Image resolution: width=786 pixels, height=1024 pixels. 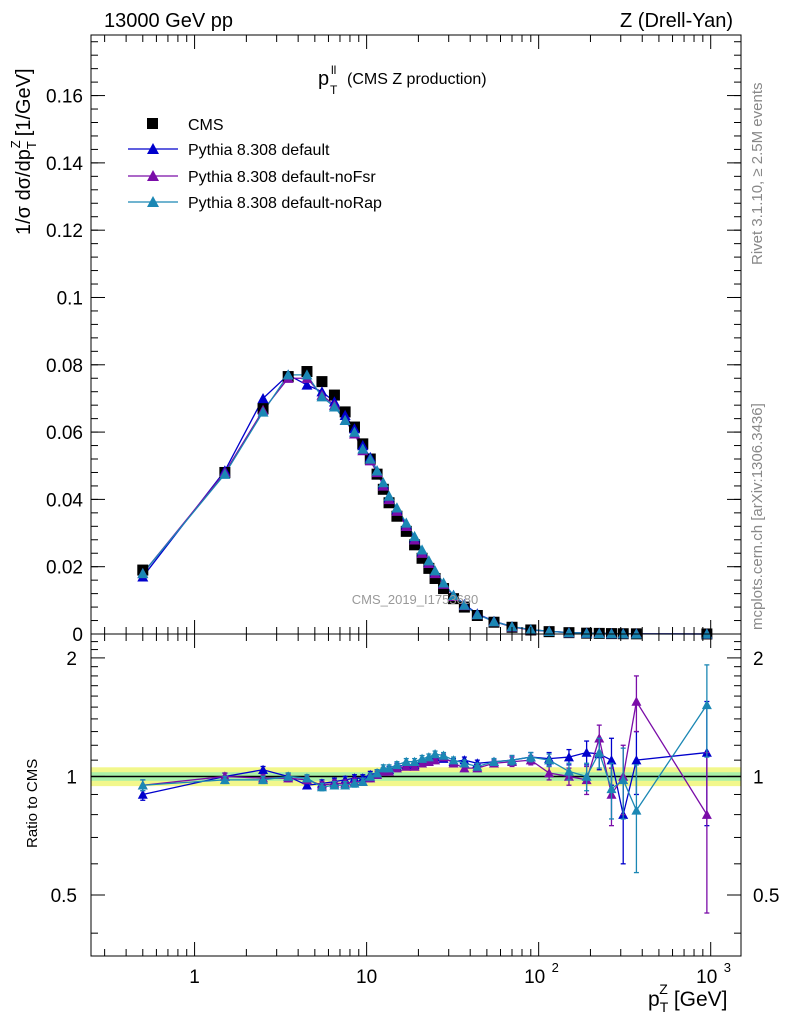 What do you see at coordinates (64, 896) in the screenshot?
I see `ratio-y-tick-label: 0.5` at bounding box center [64, 896].